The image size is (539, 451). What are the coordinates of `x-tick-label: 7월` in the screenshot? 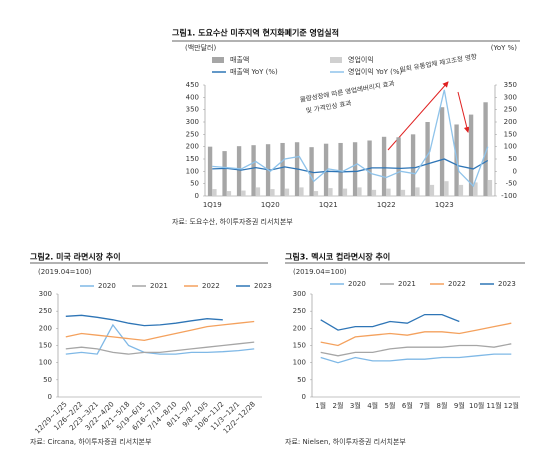 It's located at (424, 405).